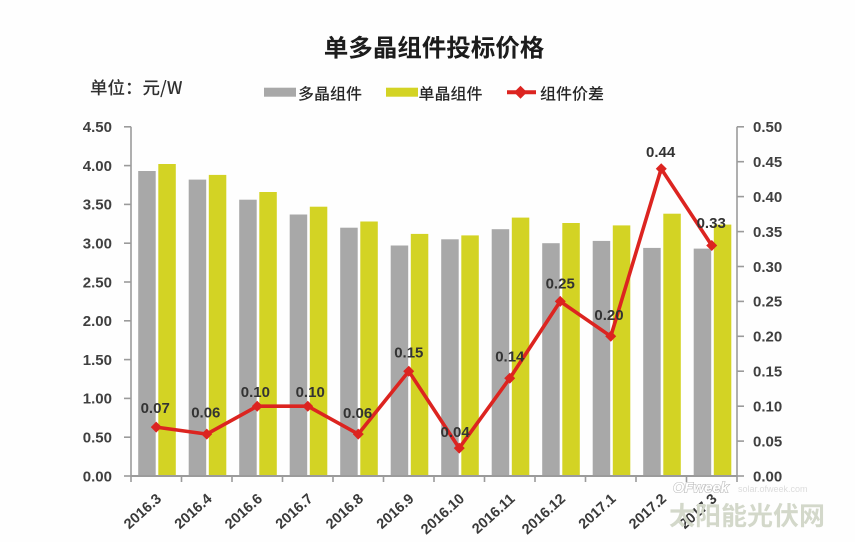 This screenshot has height=547, width=855. What do you see at coordinates (701, 489) in the screenshot?
I see `svg-text: OFweek` at bounding box center [701, 489].